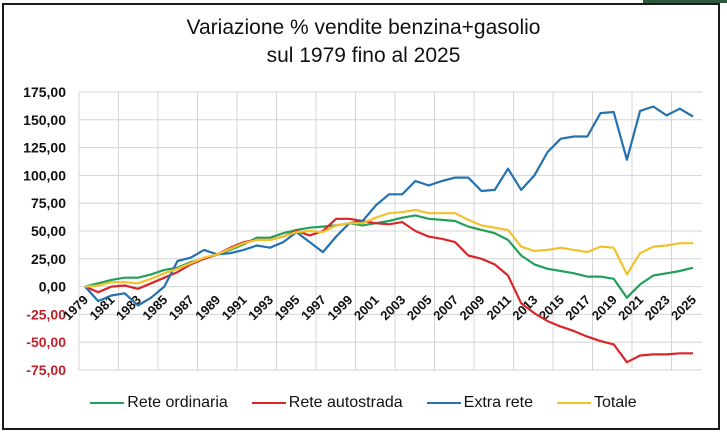 The image size is (727, 434). Describe the element at coordinates (44, 148) in the screenshot. I see `y-tick-label: 125,00` at that location.